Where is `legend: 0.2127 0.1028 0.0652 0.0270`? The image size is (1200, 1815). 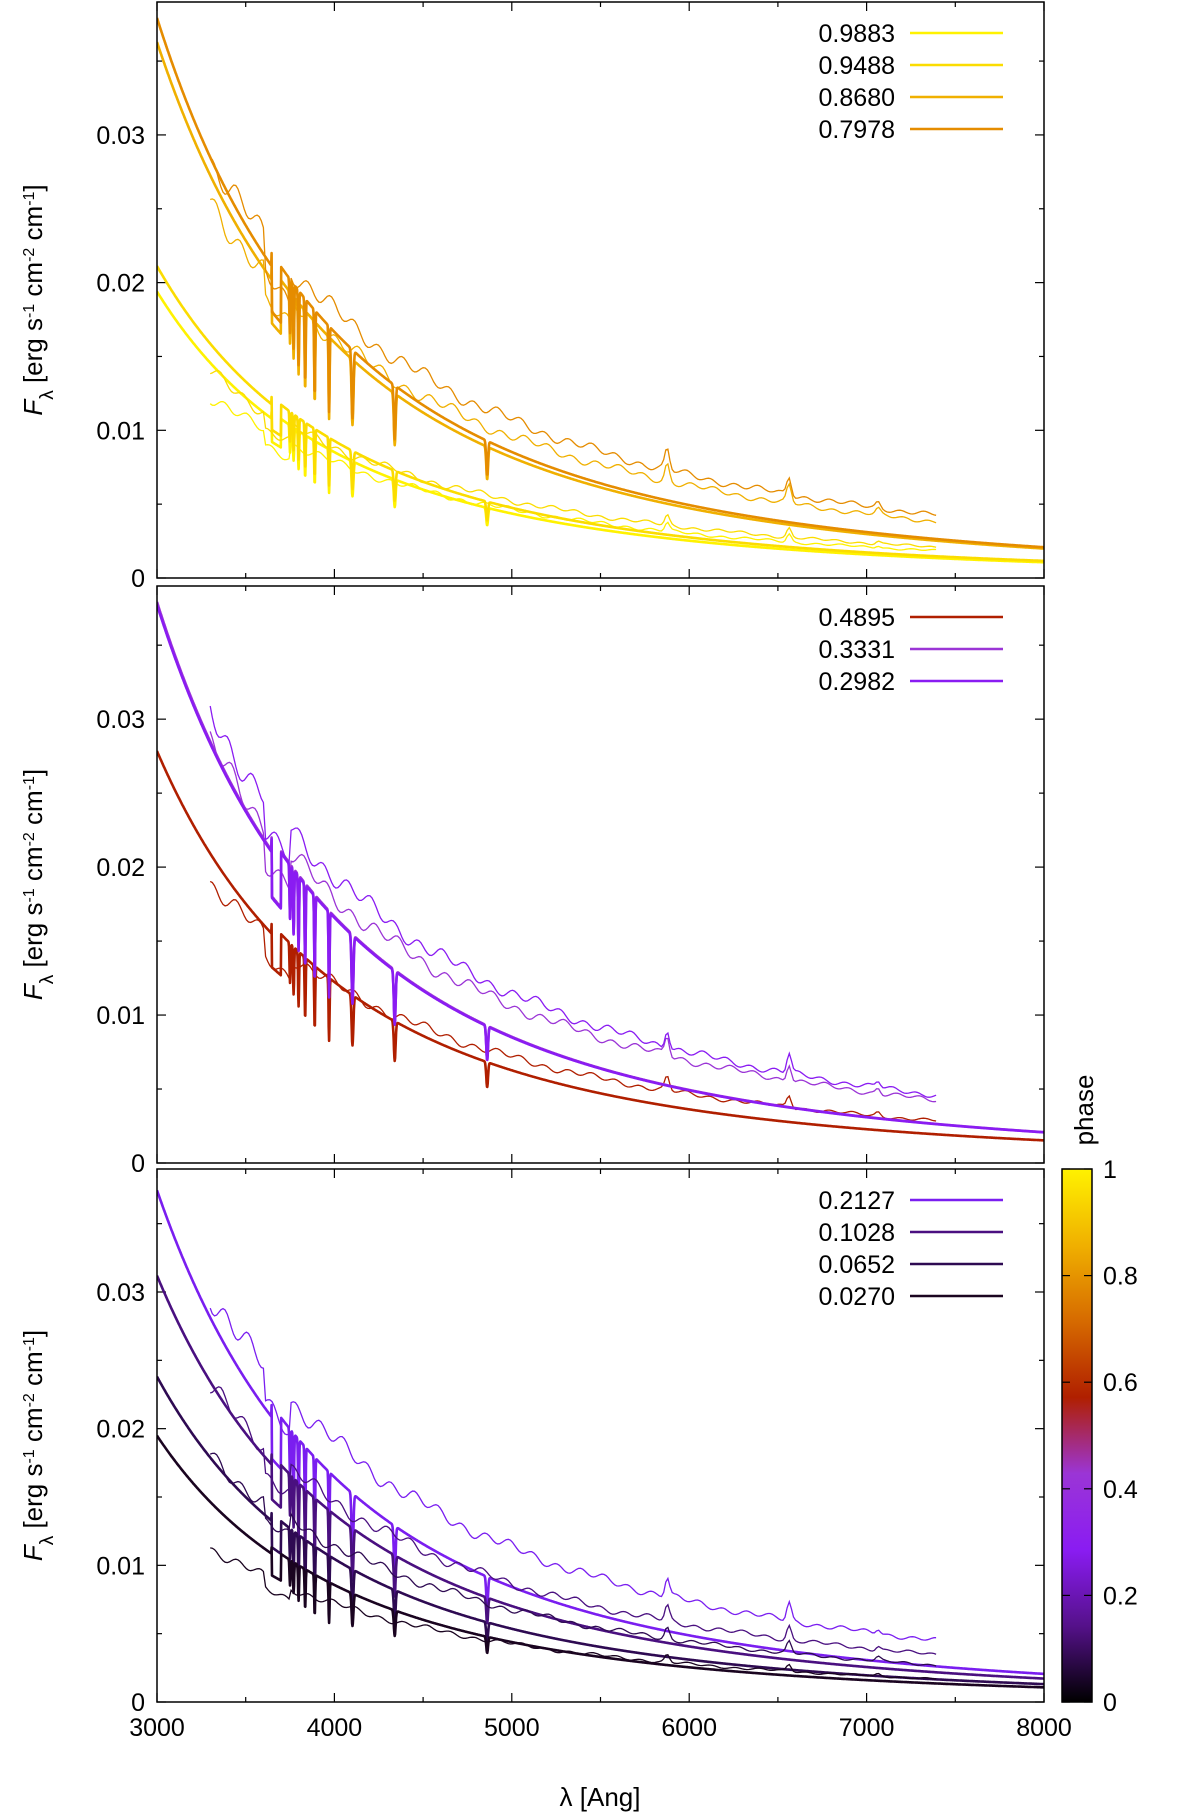
legend: 0.2127 0.1028 0.0652 0.0270 is located at coordinates (911, 1249).